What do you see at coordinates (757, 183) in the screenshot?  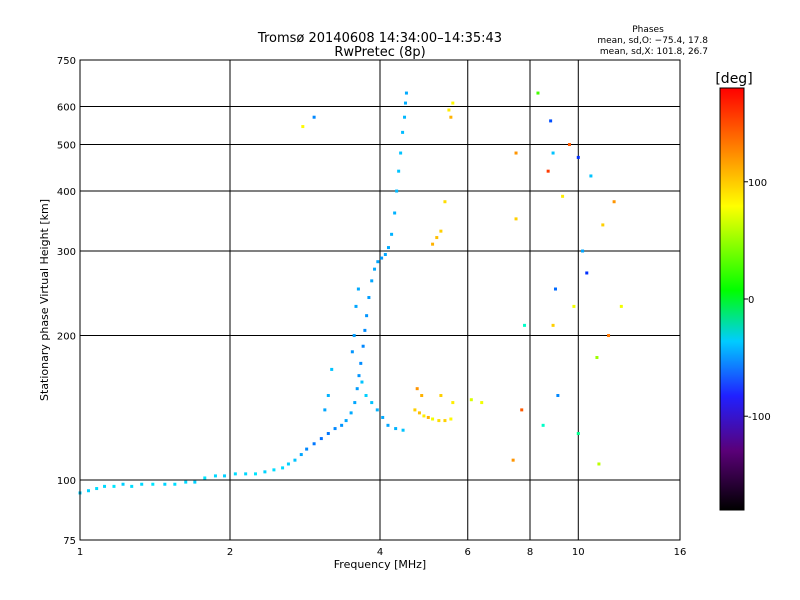 I see `colorbar-tick-label: 100` at bounding box center [757, 183].